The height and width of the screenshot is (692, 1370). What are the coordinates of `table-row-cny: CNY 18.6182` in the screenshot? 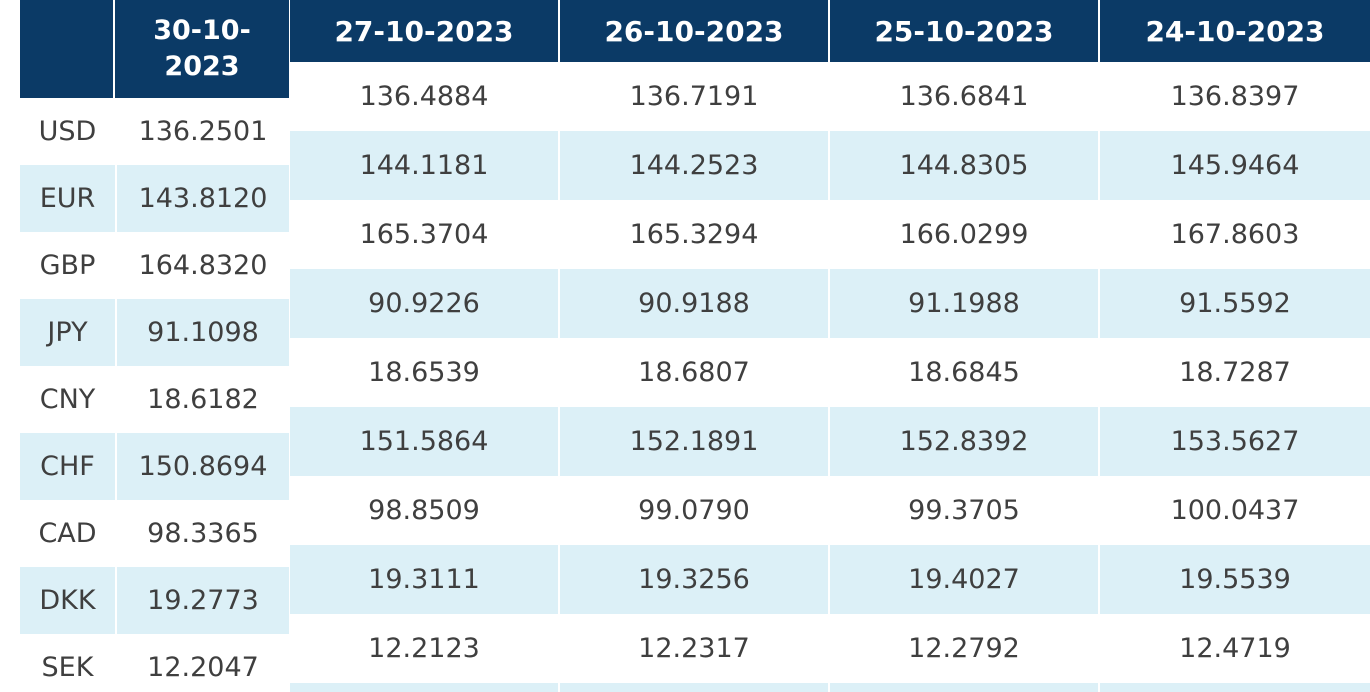 It's located at (154, 399).